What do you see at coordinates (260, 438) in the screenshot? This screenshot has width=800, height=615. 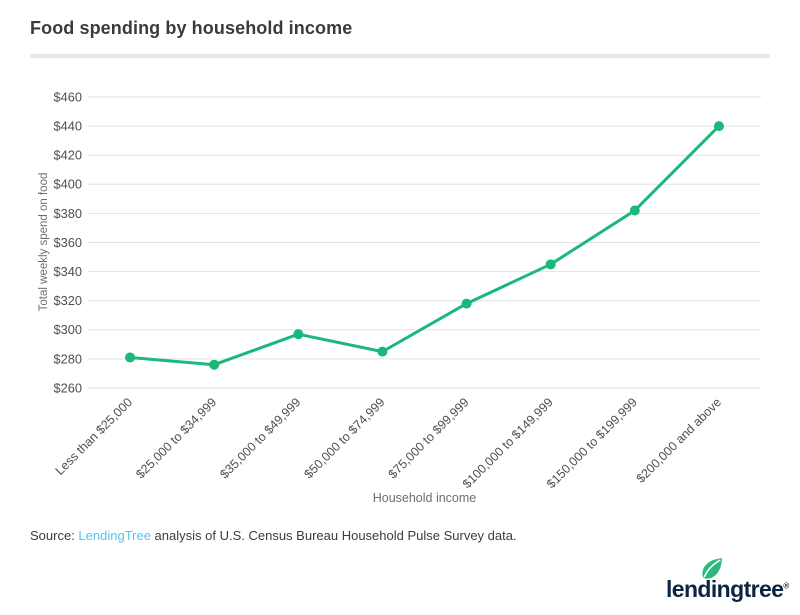 I see `x-tick-label: $35,000 to $49,999` at bounding box center [260, 438].